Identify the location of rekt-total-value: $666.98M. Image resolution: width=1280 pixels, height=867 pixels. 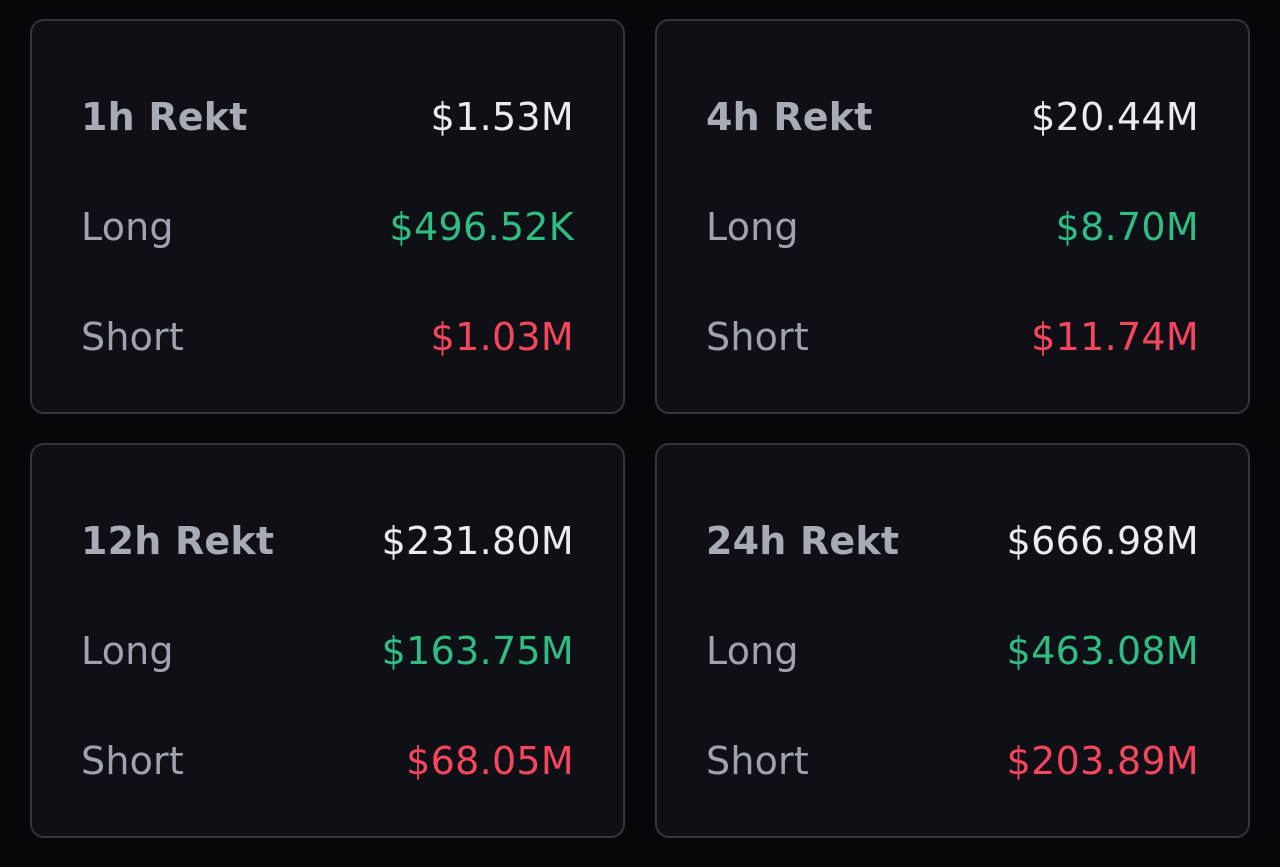
(1102, 541).